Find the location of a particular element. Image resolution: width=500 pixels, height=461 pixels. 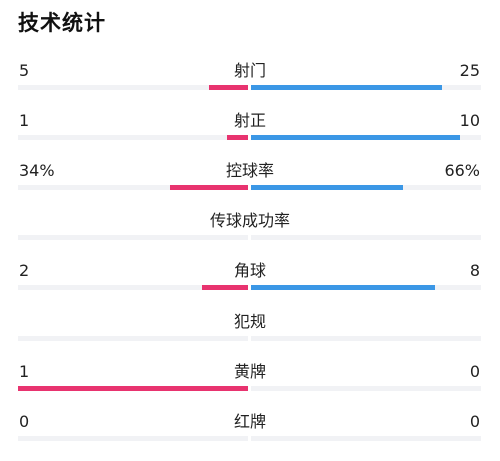

away-value: 25 is located at coordinates (469, 70).